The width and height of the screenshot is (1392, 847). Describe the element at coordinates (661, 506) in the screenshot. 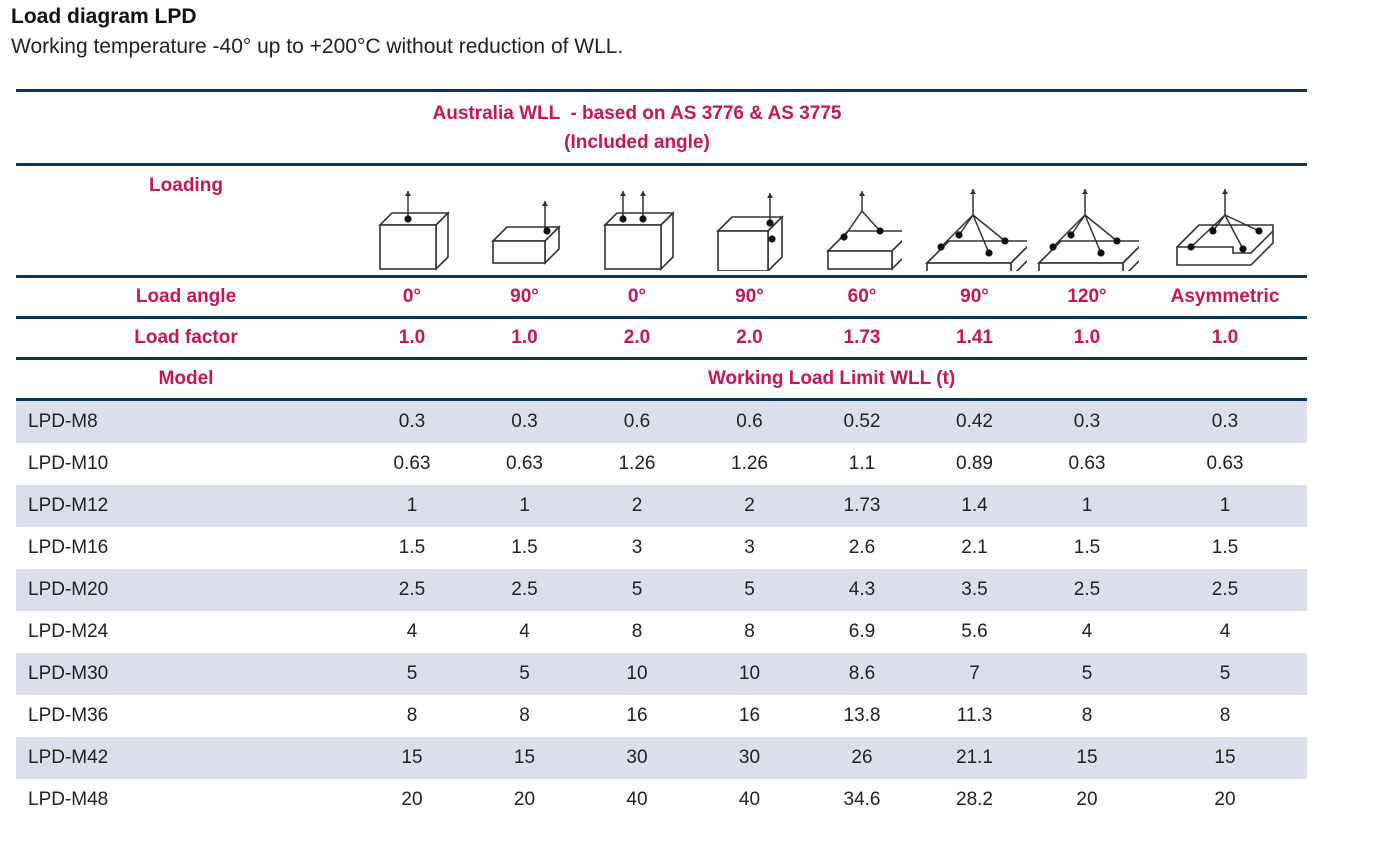

I see `table-row: LPD-M12 1 1 2 2 1.73 1.4 1 1` at that location.